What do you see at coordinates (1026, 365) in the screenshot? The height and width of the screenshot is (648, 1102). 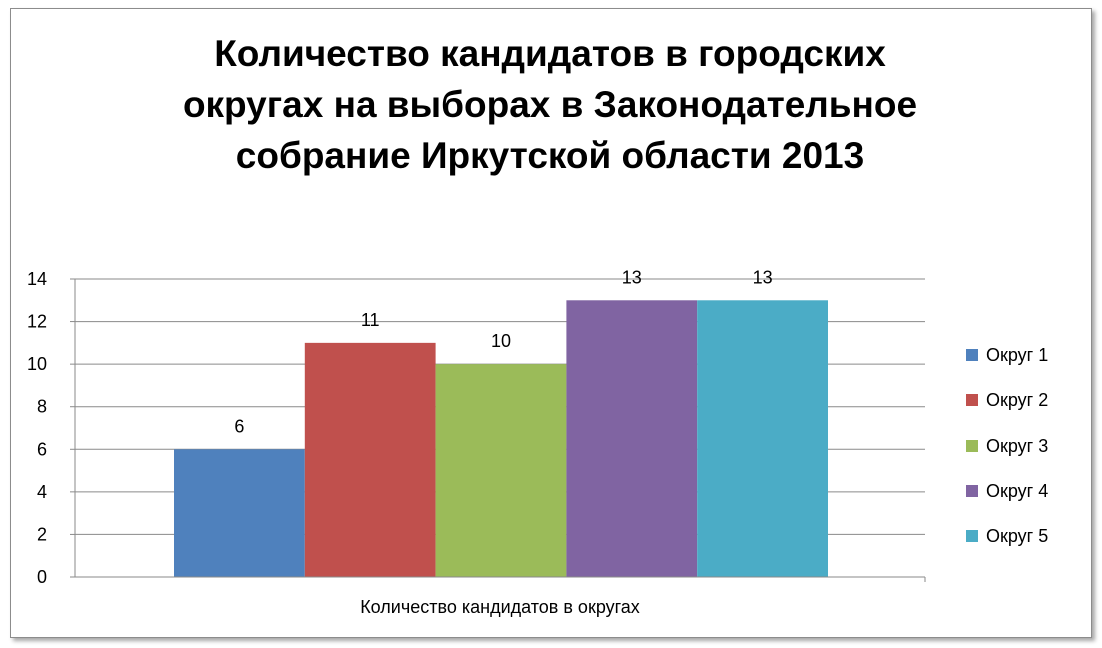 I see `legend-item: Округ 1` at bounding box center [1026, 365].